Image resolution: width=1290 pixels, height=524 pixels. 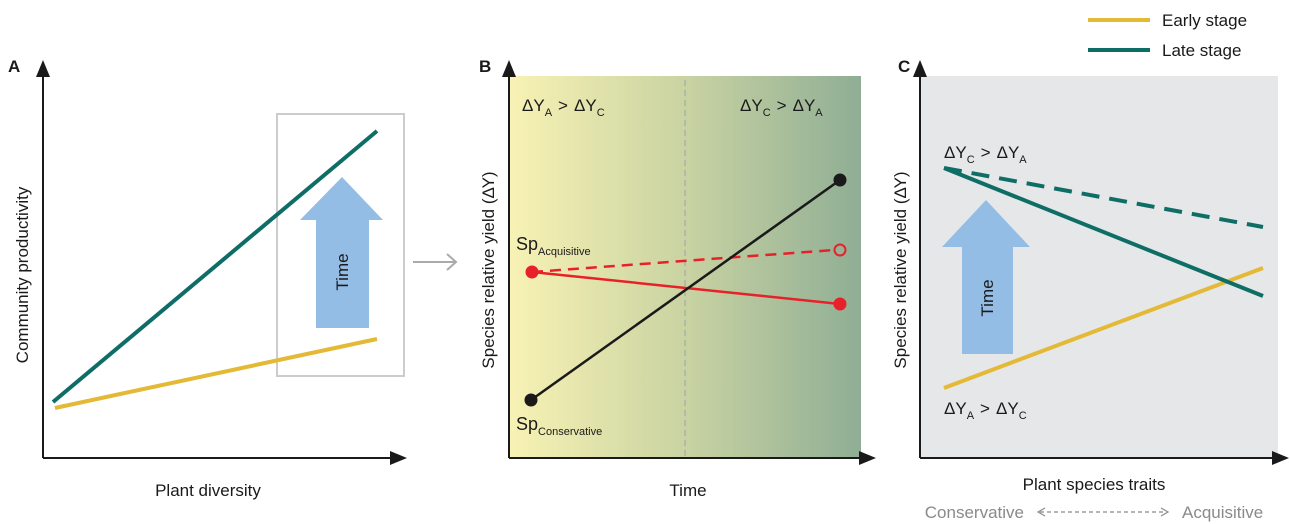 What do you see at coordinates (840, 250) in the screenshot?
I see `panel-b-acquisitive-open-point` at bounding box center [840, 250].